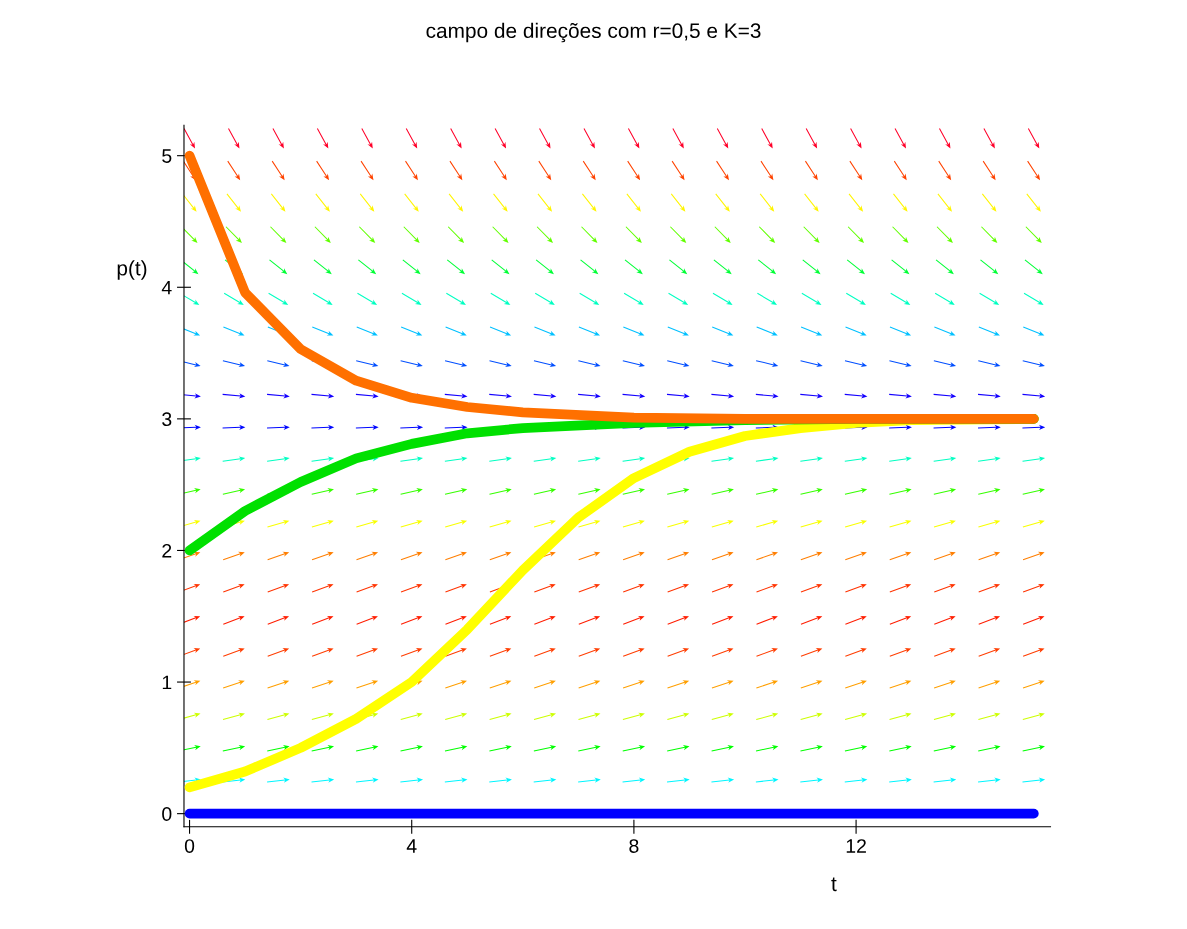  Describe the element at coordinates (167, 156) in the screenshot. I see `y-tick-label: 5` at that location.